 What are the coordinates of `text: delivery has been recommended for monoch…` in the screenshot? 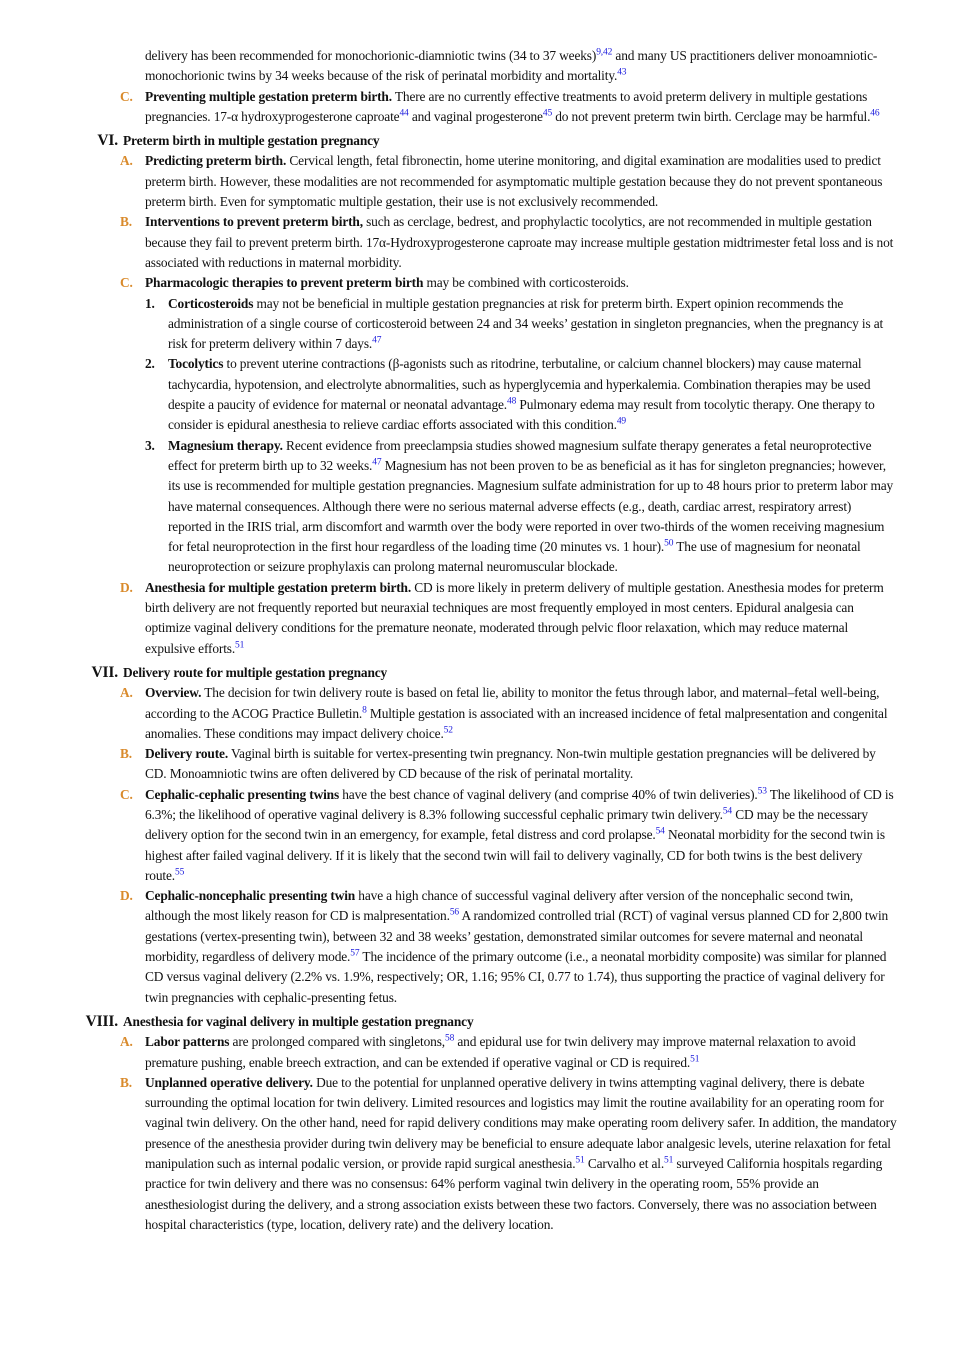 It's located at (371, 55).